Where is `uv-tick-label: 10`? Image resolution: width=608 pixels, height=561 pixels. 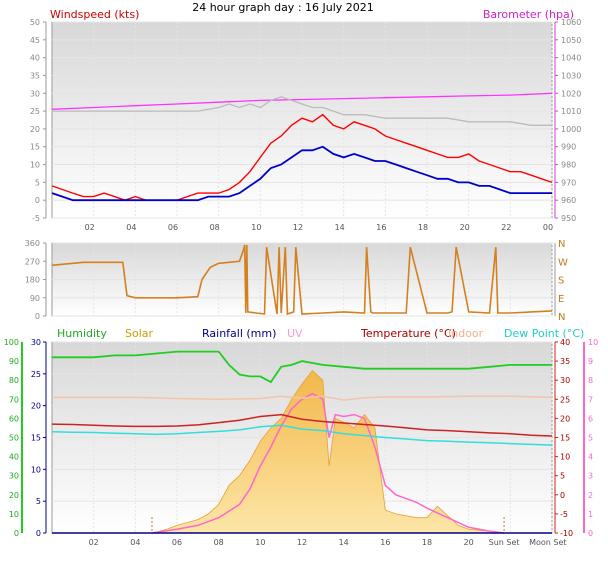 uv-tick-label: 10 is located at coordinates (593, 342).